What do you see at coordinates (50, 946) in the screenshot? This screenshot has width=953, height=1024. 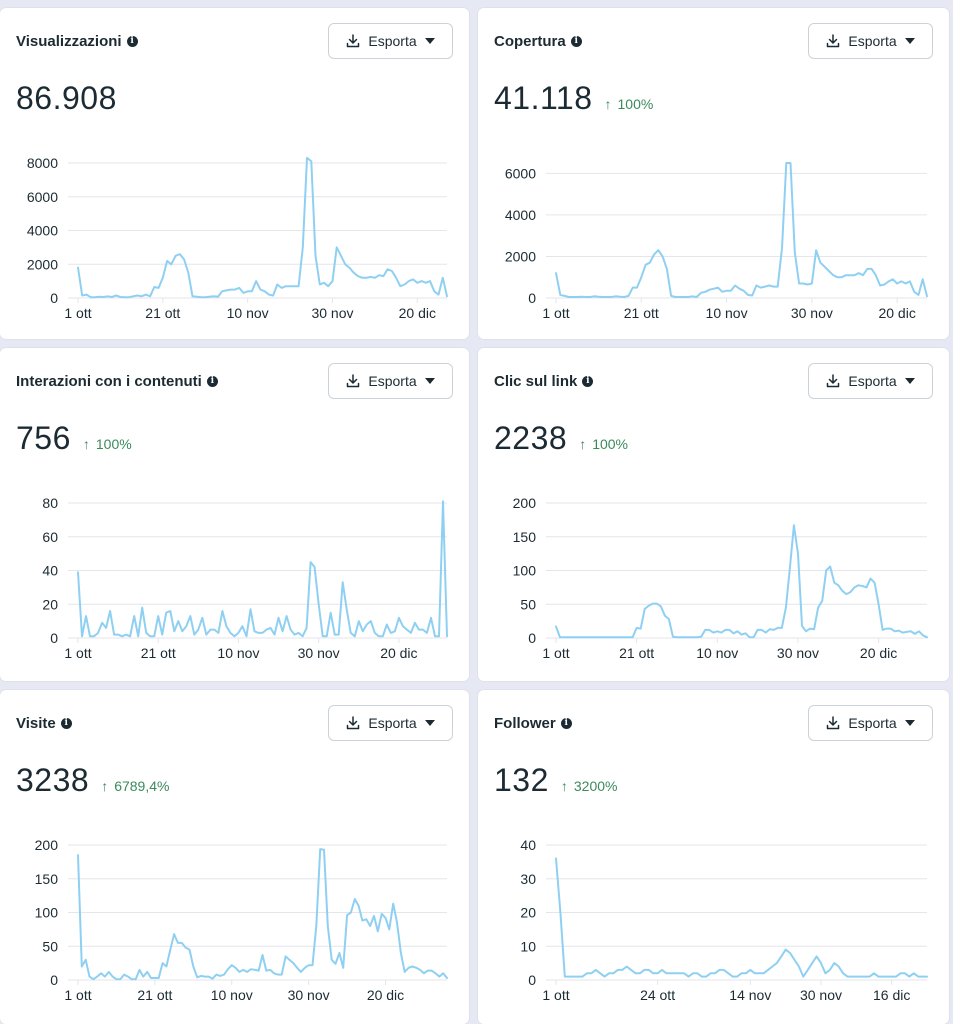 I see `y-tick-label: 50` at bounding box center [50, 946].